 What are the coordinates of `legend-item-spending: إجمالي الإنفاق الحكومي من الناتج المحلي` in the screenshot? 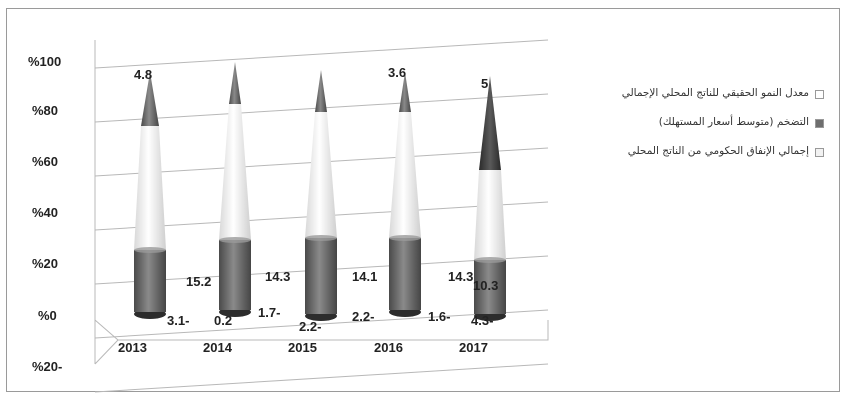 It's located at (708, 151).